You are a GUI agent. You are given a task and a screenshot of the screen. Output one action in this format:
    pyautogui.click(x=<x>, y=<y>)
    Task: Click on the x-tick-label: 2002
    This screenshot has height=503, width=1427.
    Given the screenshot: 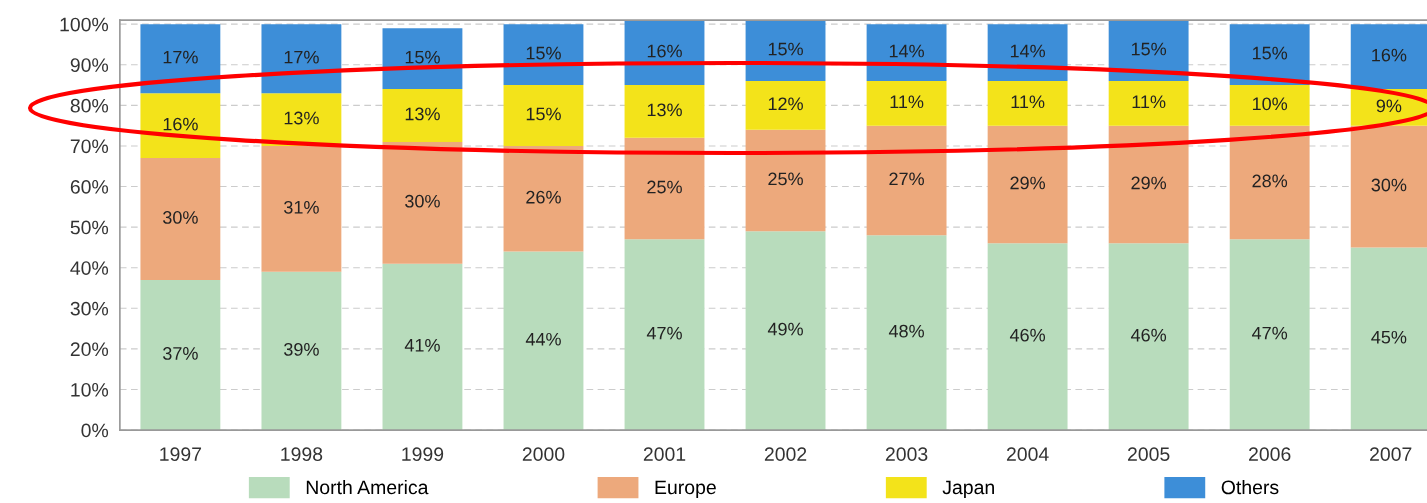 What is the action you would take?
    pyautogui.click(x=785, y=454)
    